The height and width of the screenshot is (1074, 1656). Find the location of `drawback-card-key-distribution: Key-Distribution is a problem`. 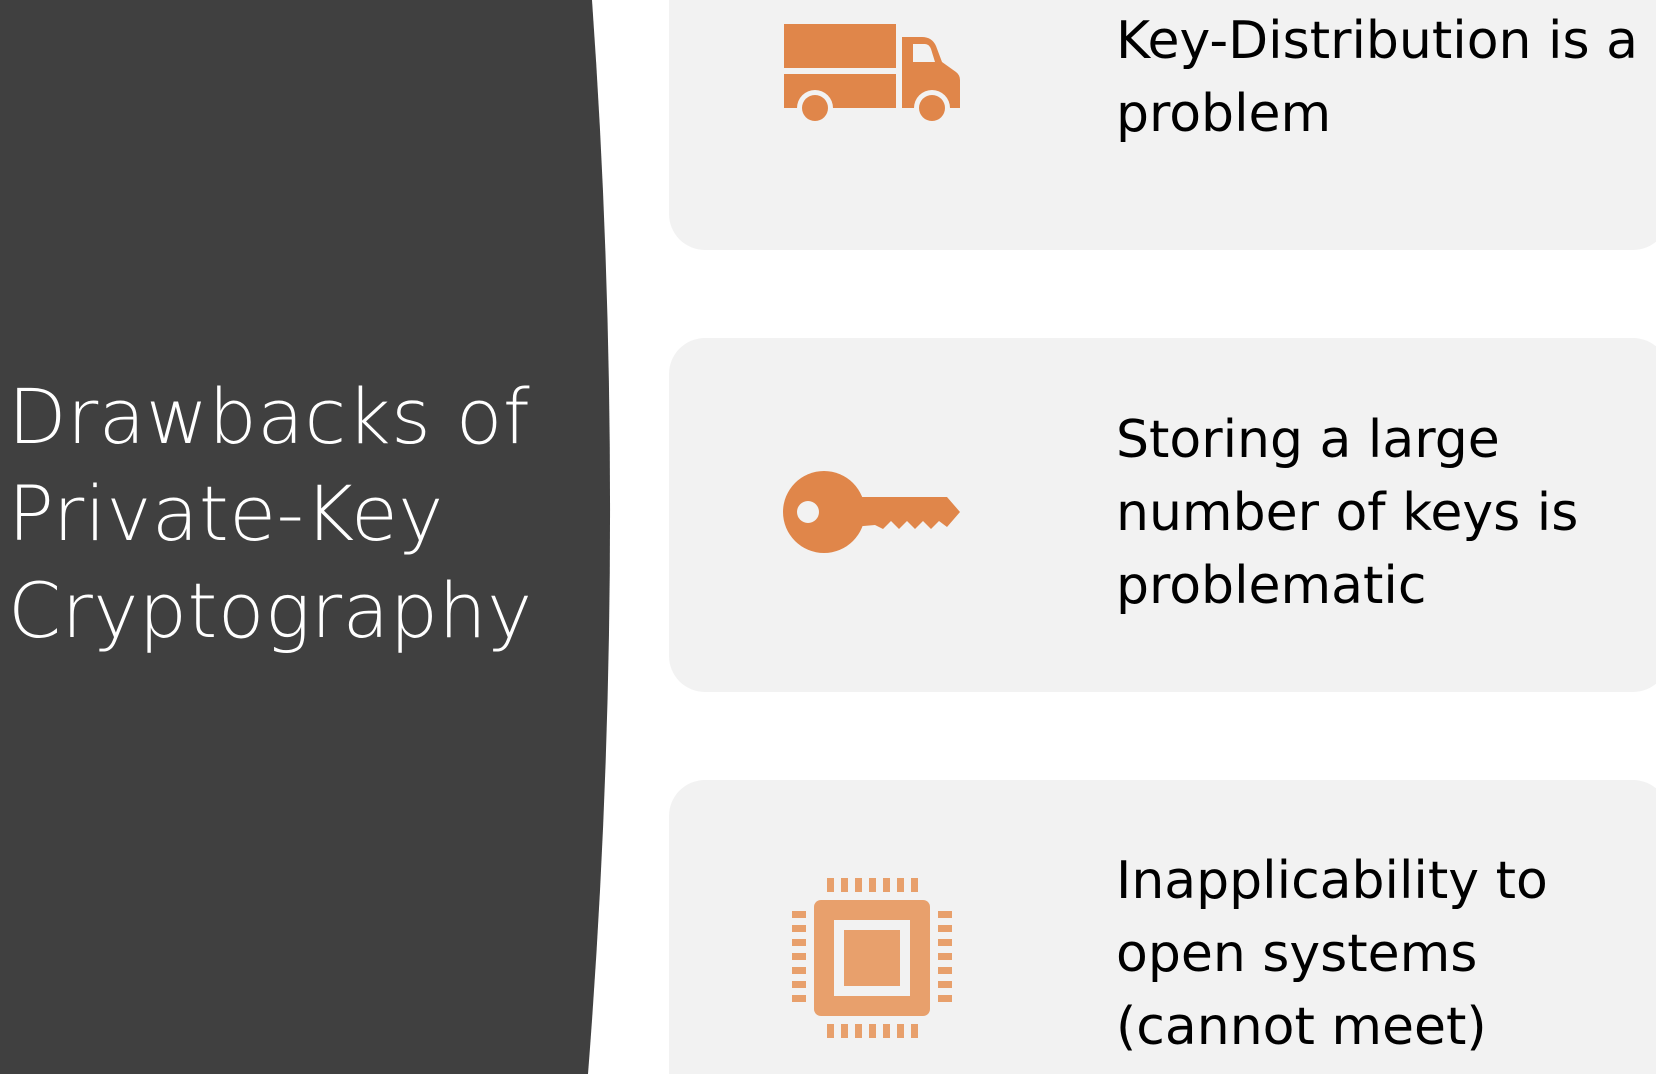

drawback-card-key-distribution: Key-Distribution is a problem is located at coordinates (1162, 125).